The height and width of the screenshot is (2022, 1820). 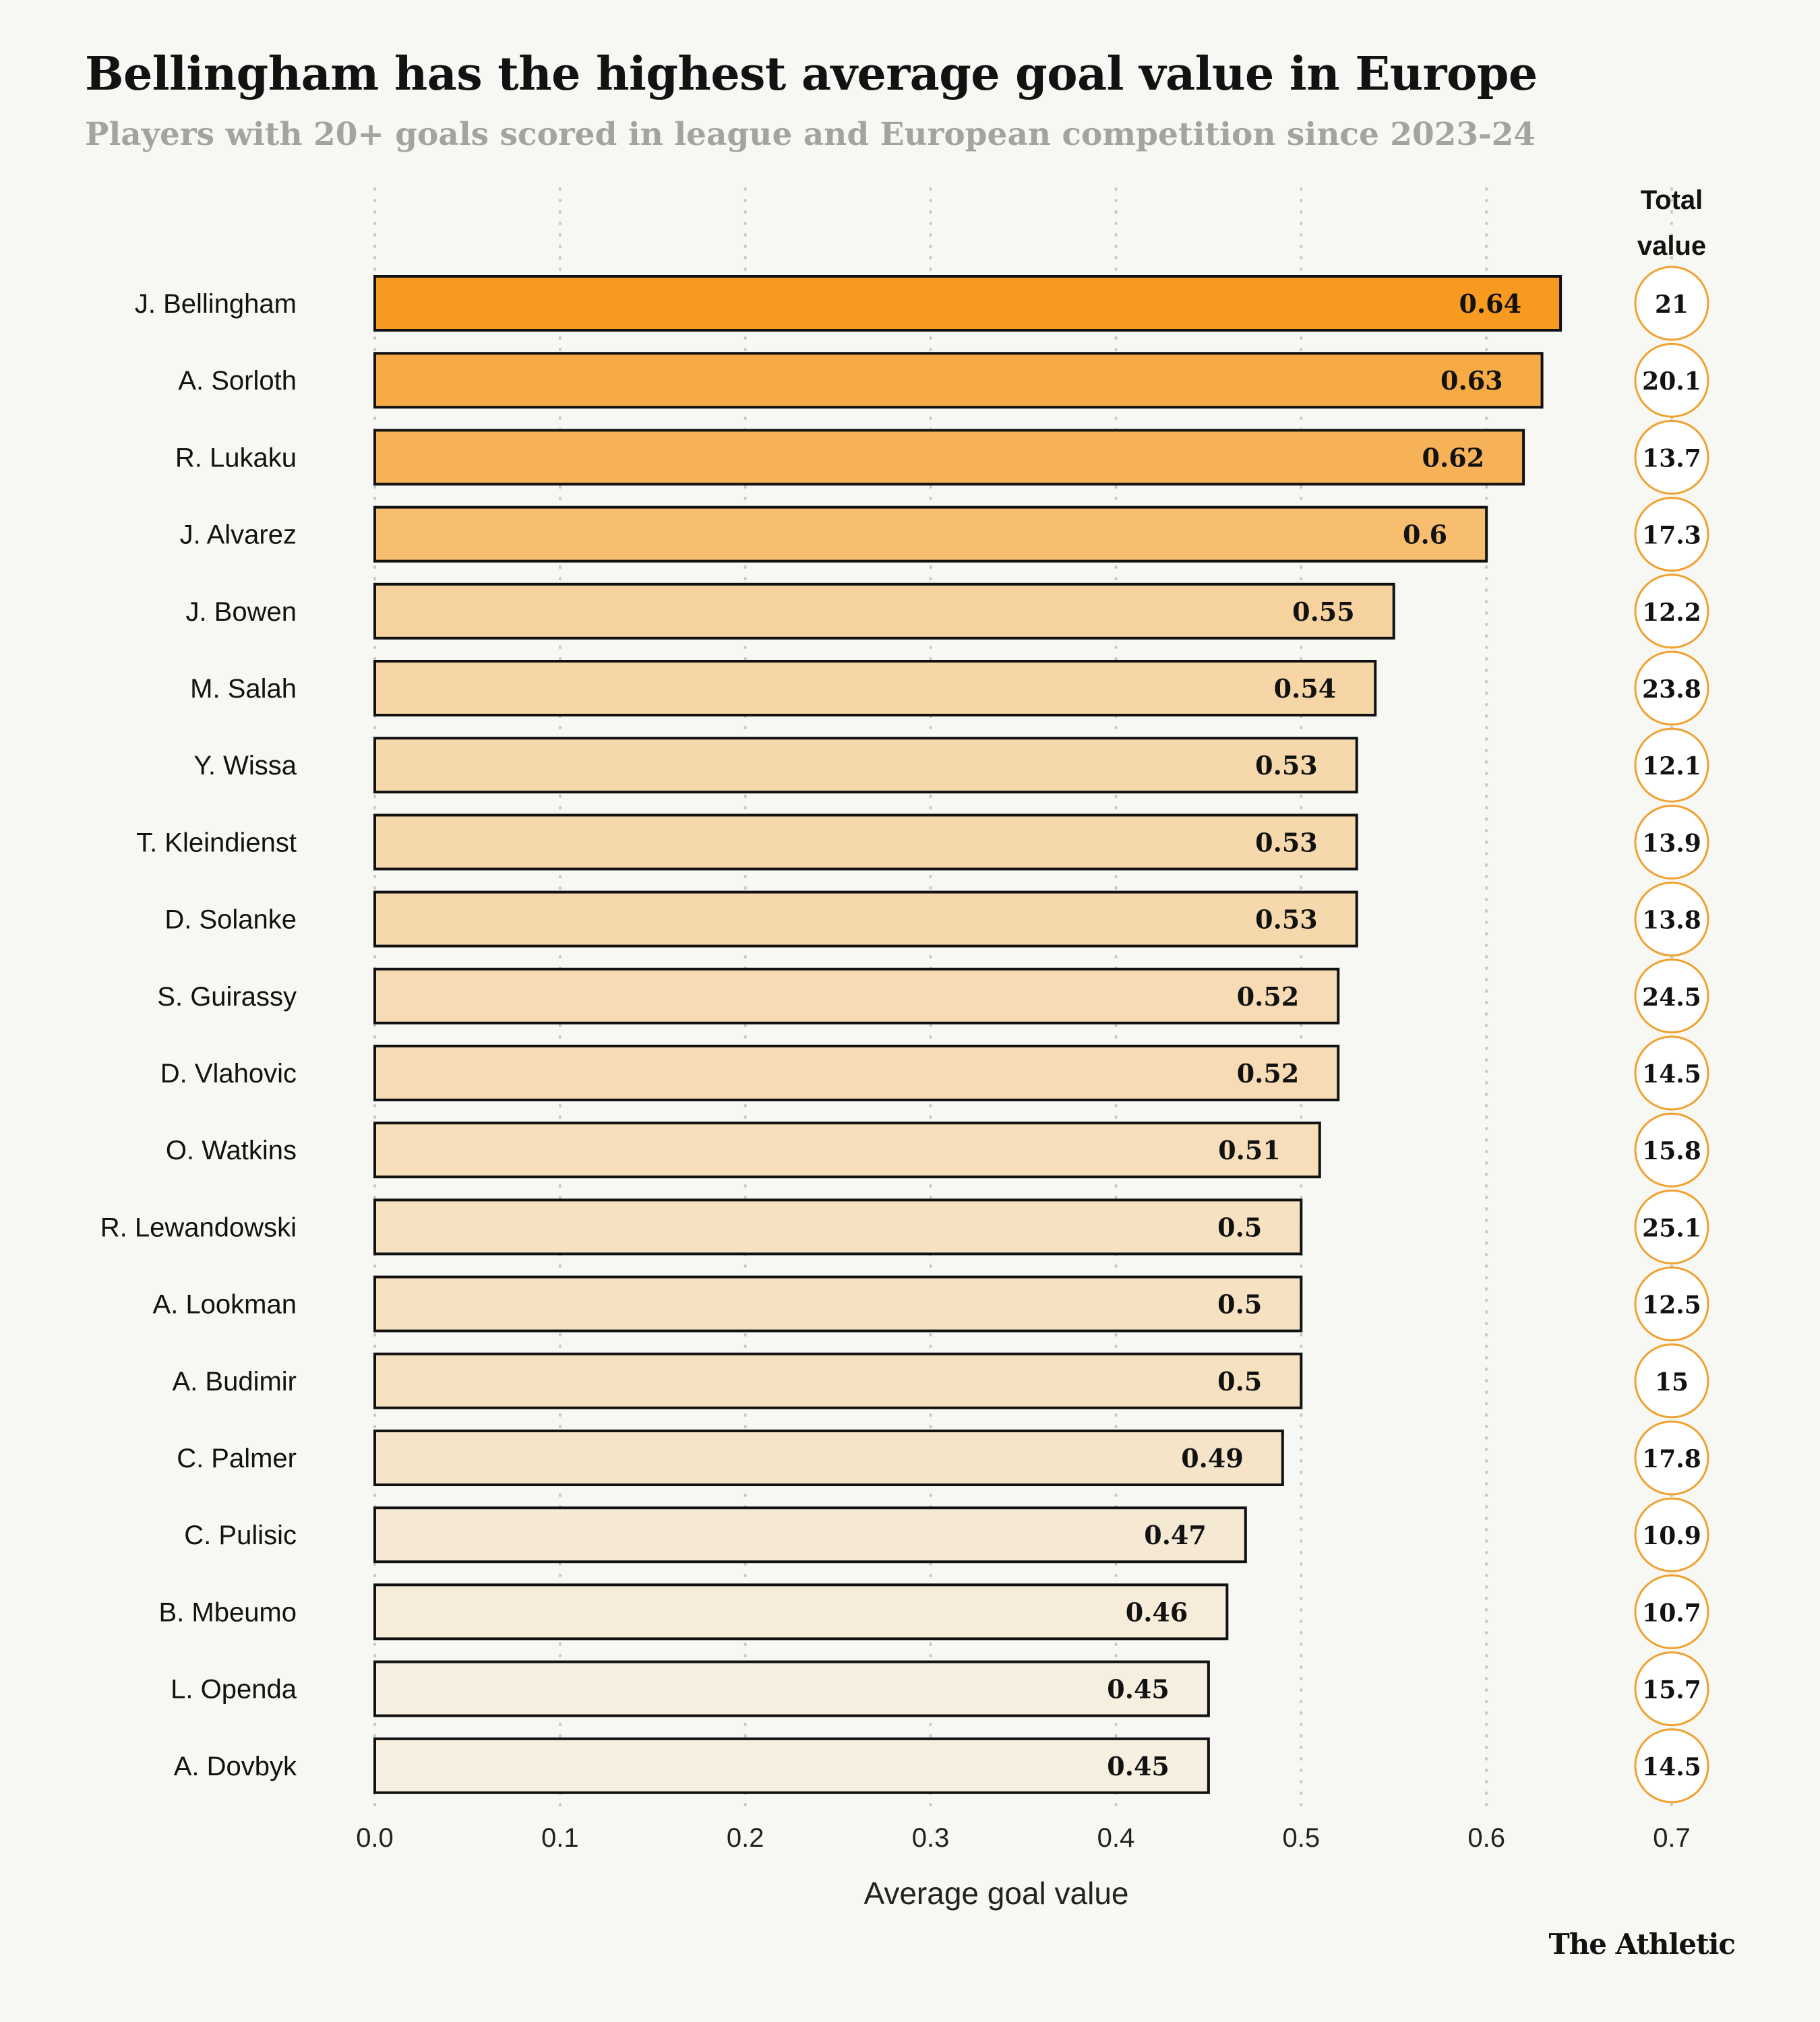 What do you see at coordinates (240, 1535) in the screenshot?
I see `player-name: C. Pulisic` at bounding box center [240, 1535].